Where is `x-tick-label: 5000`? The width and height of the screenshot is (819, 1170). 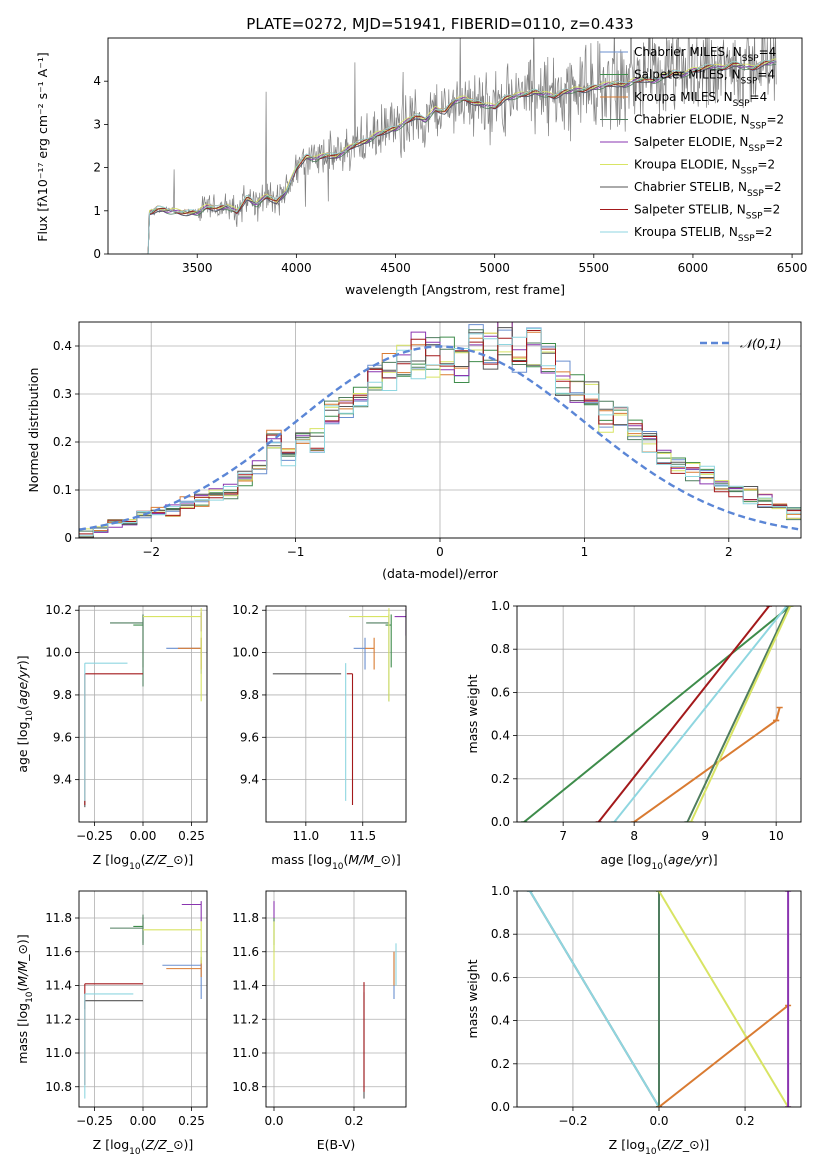
x-tick-label: 5000 is located at coordinates (494, 268).